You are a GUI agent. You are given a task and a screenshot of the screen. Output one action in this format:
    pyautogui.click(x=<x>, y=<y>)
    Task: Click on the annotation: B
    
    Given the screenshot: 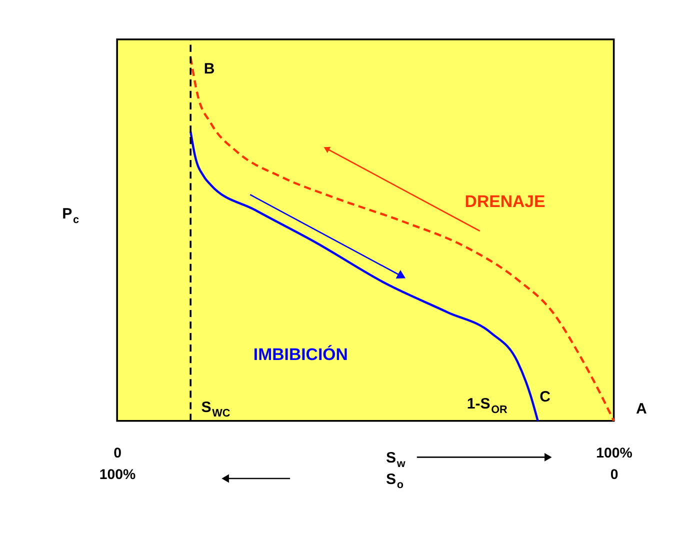 What is the action you would take?
    pyautogui.click(x=209, y=69)
    